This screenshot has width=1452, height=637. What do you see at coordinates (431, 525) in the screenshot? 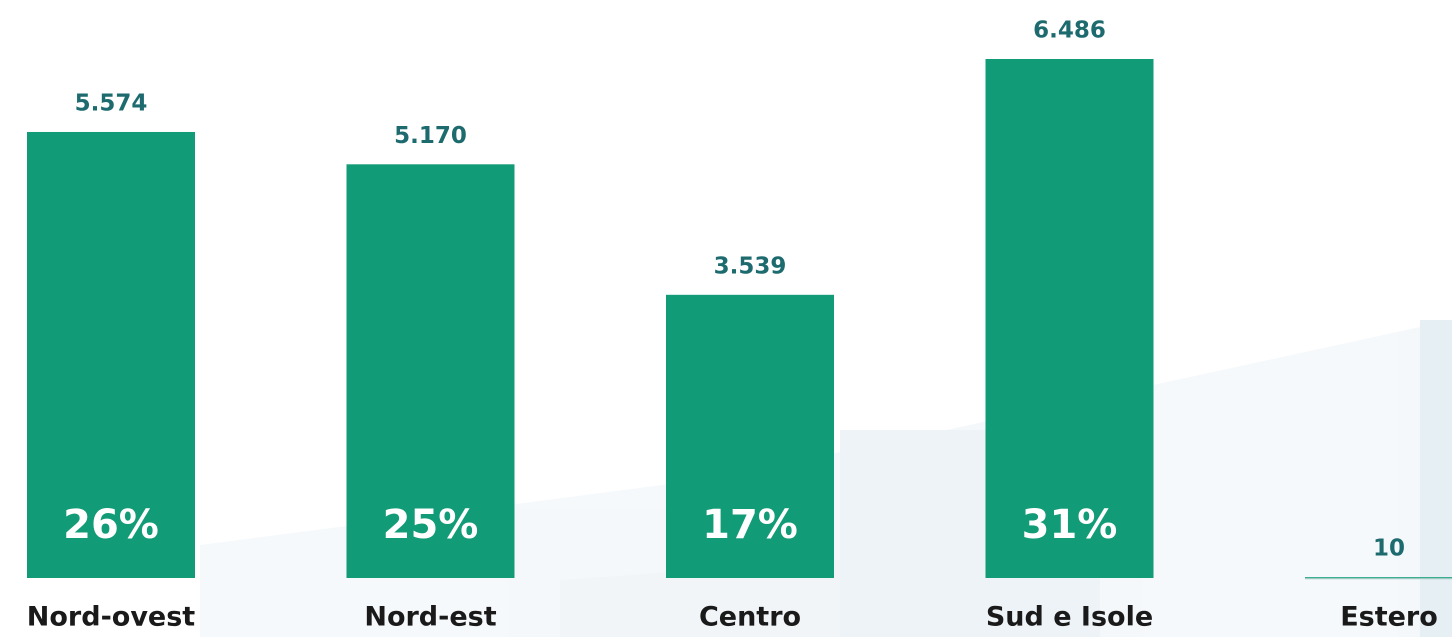
I see `share-label: 25%` at bounding box center [431, 525].